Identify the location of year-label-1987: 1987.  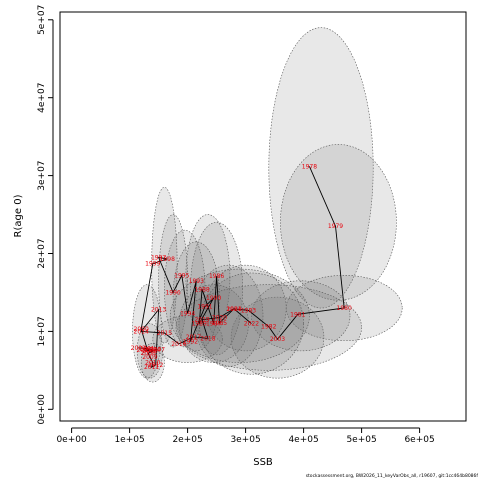
(213, 324).